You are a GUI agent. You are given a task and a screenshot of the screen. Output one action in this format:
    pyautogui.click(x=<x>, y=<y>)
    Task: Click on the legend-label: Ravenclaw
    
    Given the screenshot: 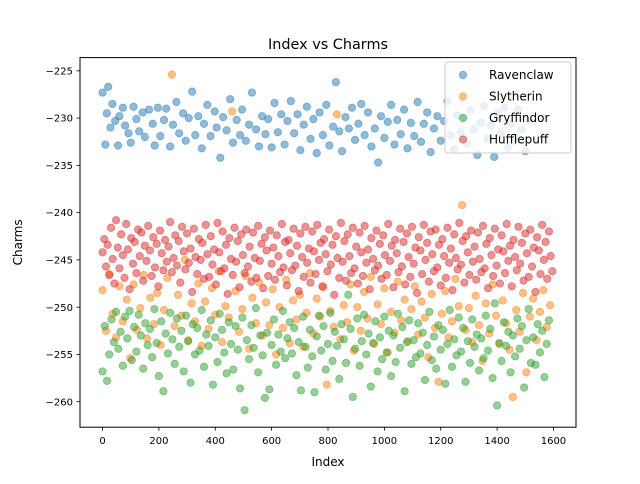 What is the action you would take?
    pyautogui.click(x=521, y=75)
    